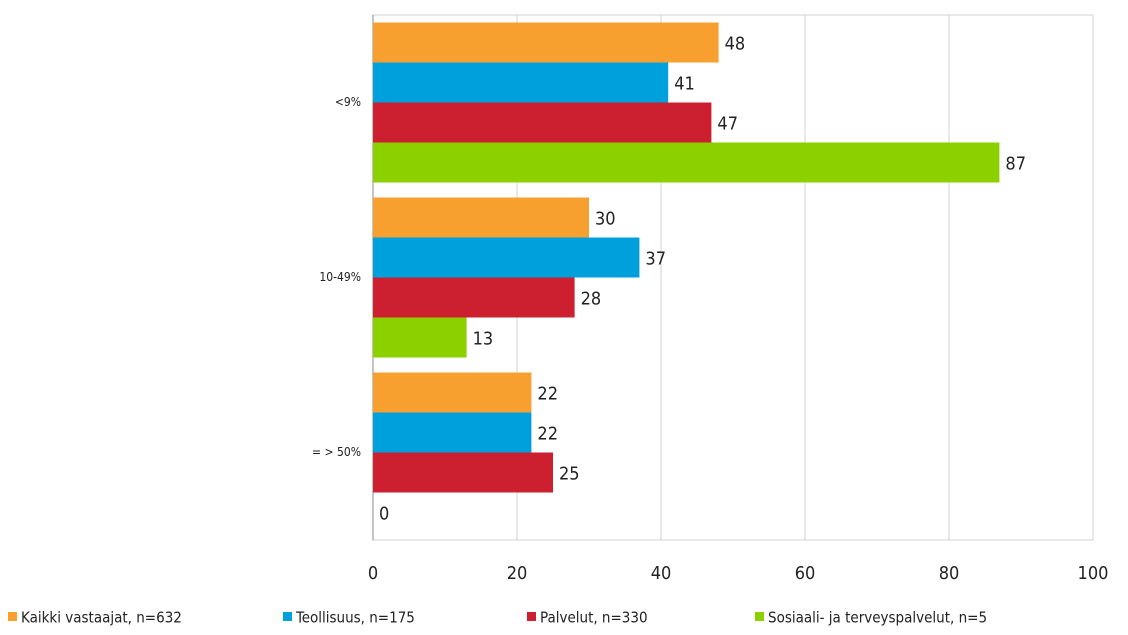 The width and height of the screenshot is (1128, 635). I want to click on x-tick-label: 60, so click(805, 573).